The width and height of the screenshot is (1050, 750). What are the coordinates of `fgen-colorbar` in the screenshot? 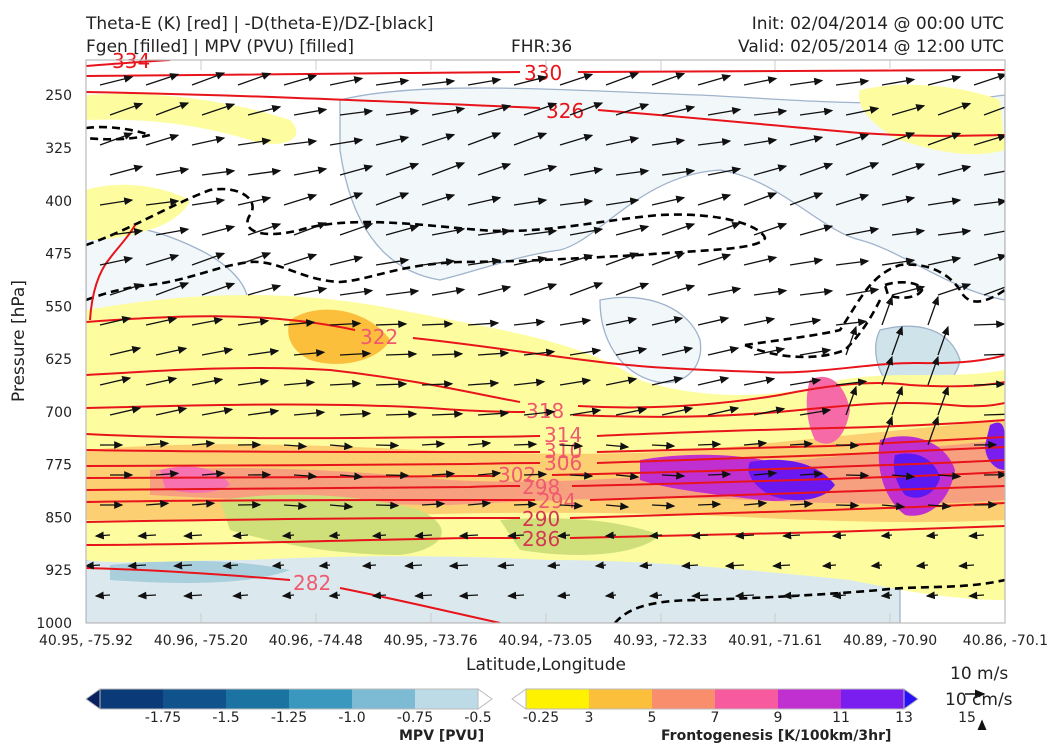 It's located at (715, 699).